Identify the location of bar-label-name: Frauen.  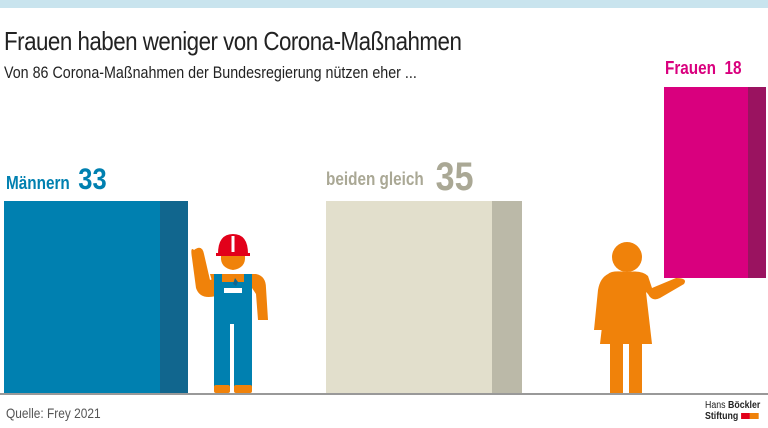
(691, 68).